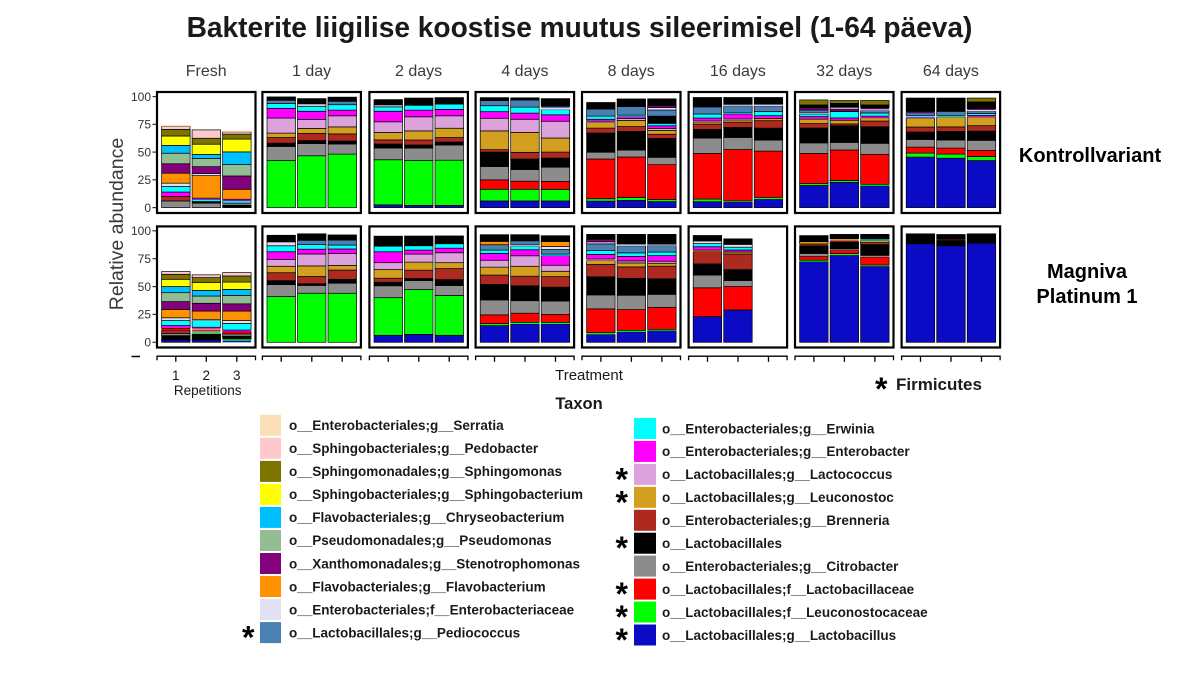 The width and height of the screenshot is (1200, 675). I want to click on svg-text:o__Pseudomonadales;g__Pseudomo: o__Pseudomonadales;g__Pseudomonas, so click(420, 540).